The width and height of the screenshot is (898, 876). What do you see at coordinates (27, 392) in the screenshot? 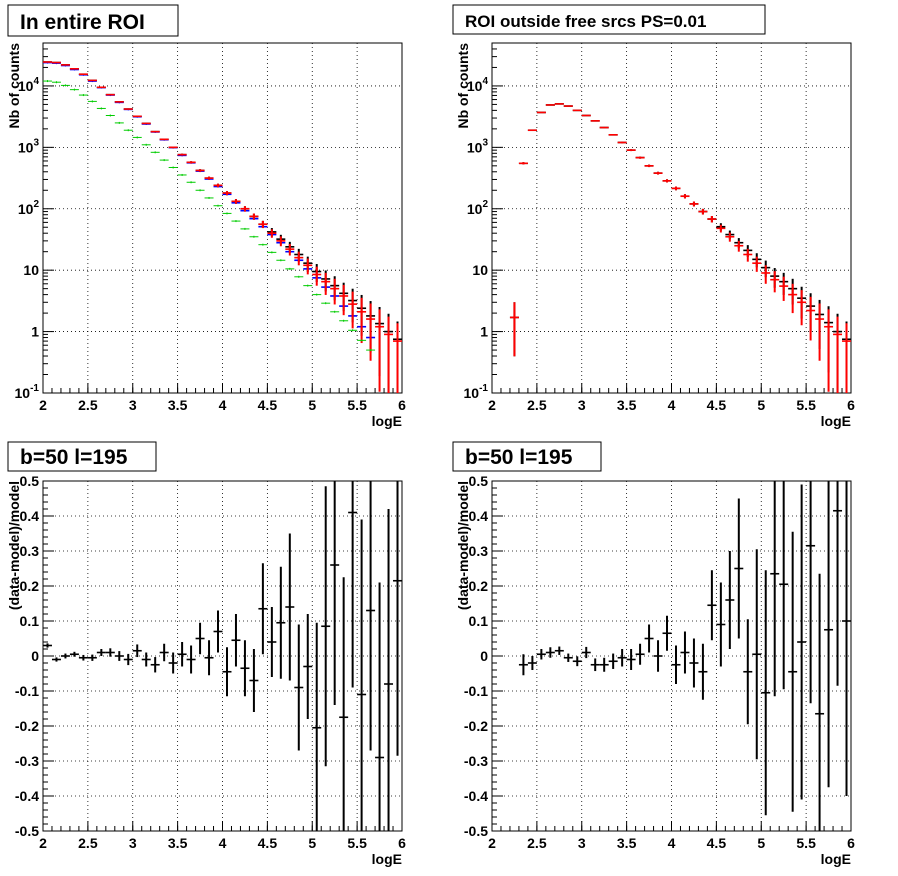
I see `y-tick-label: 10⁻¹` at bounding box center [27, 392].